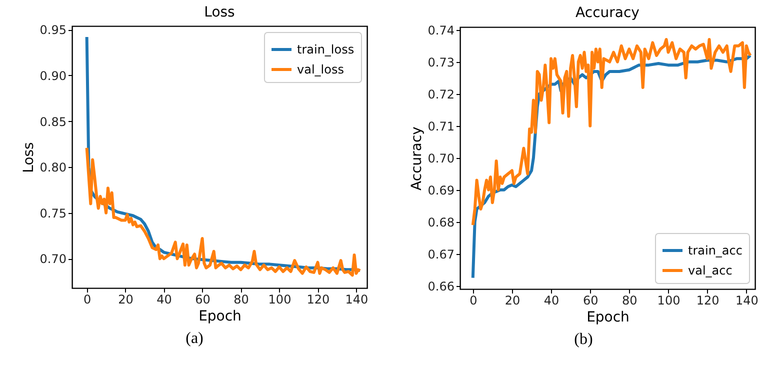 Image resolution: width=778 pixels, height=383 pixels. I want to click on y-tick-label: 0.73, so click(441, 62).